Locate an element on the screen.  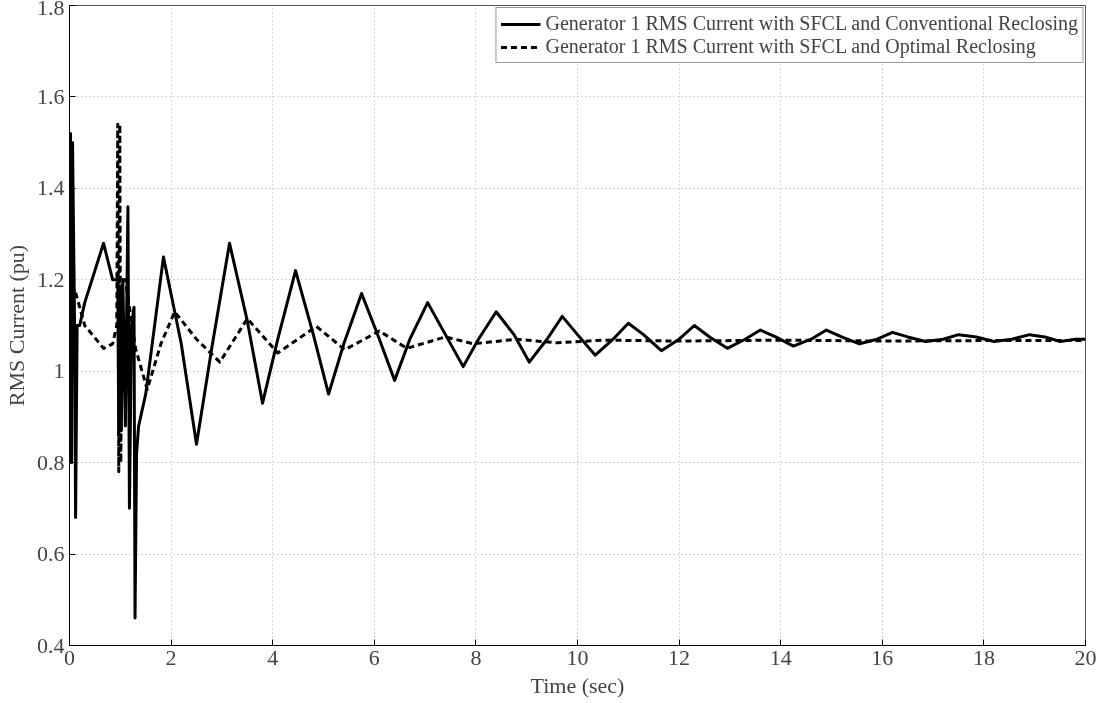
x-tick-label: 14 is located at coordinates (780, 657).